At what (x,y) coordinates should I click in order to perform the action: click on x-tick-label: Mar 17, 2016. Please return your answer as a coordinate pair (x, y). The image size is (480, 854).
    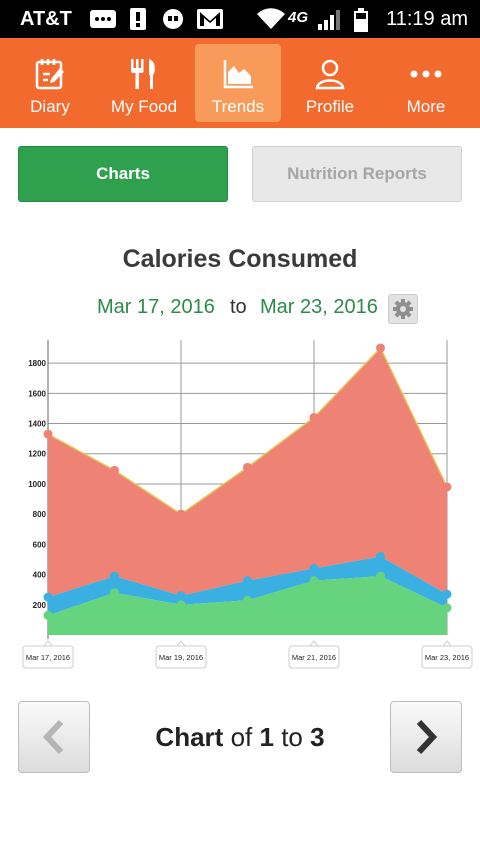
    Looking at the image, I should click on (48, 657).